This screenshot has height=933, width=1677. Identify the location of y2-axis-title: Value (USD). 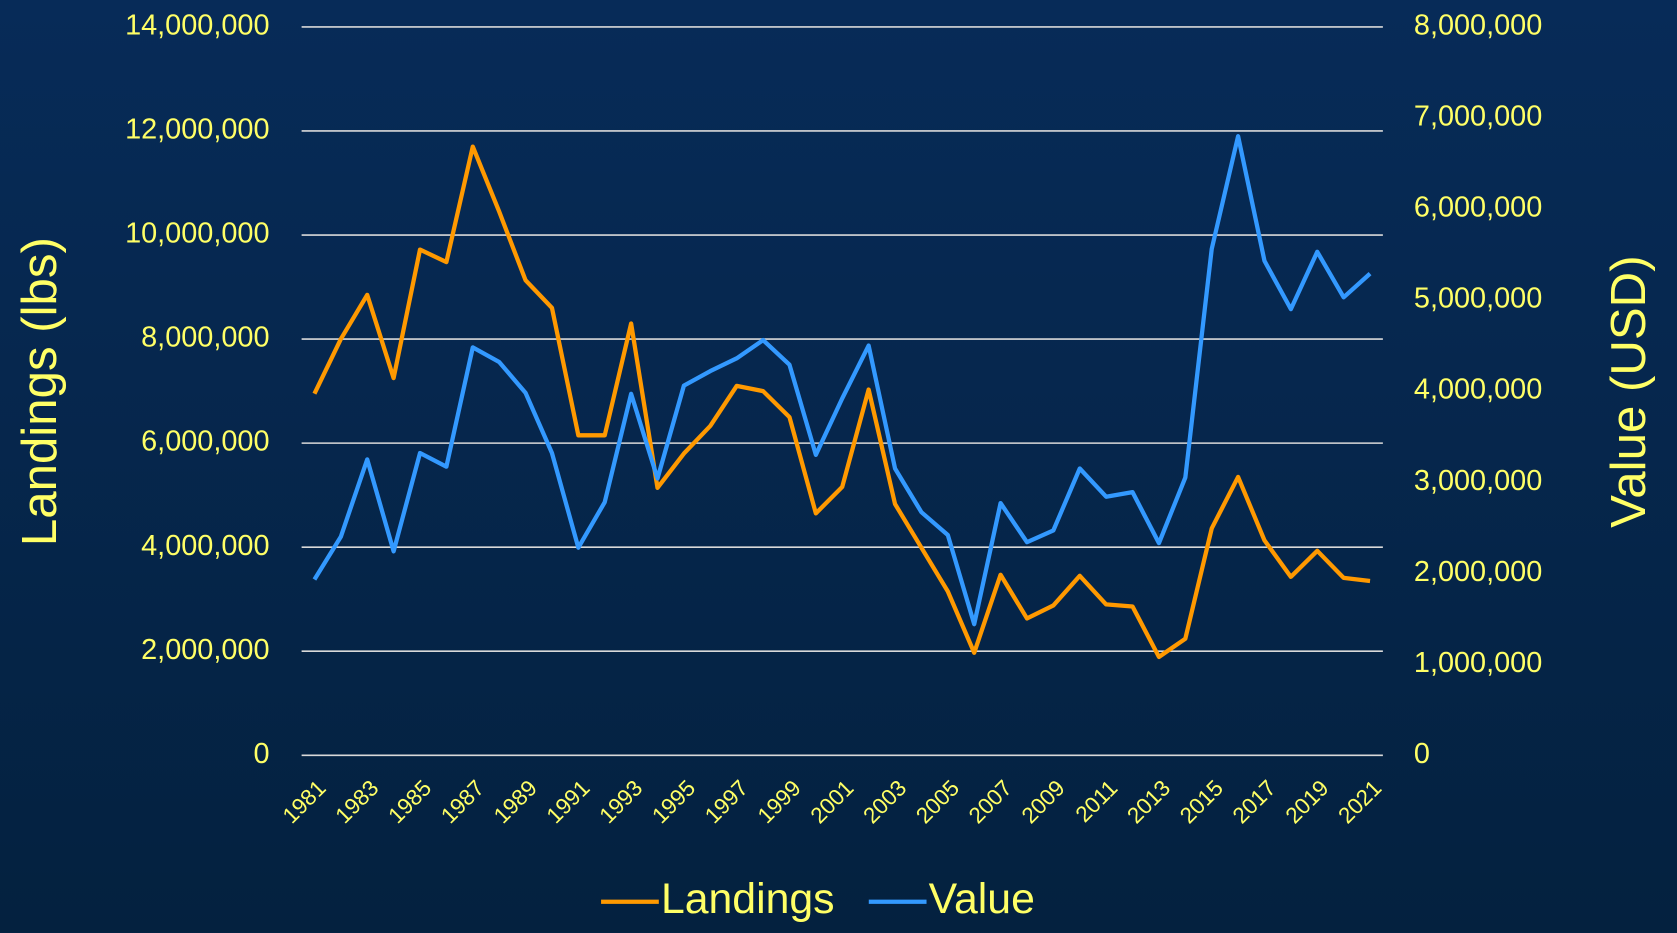
(1628, 391).